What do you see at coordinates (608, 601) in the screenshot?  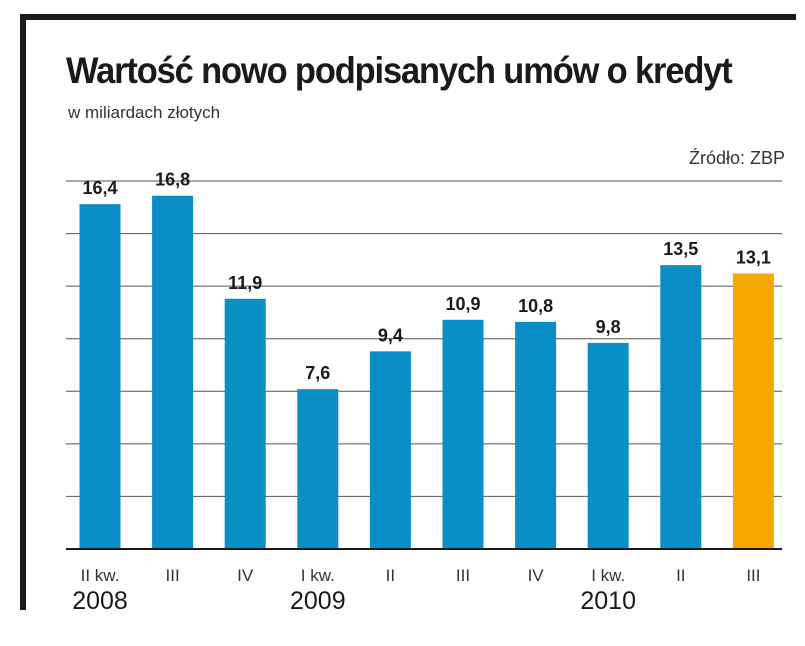 I see `year-label: 2010` at bounding box center [608, 601].